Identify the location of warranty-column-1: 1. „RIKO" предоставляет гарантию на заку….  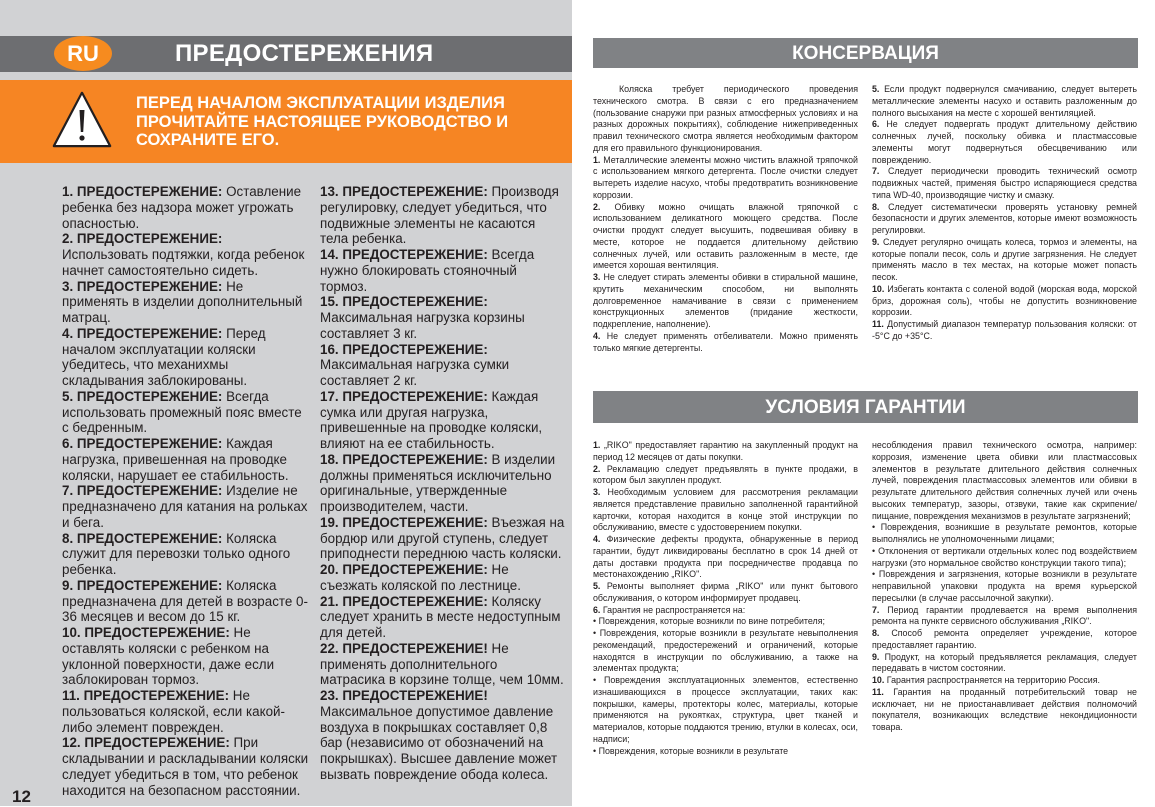
(725, 598).